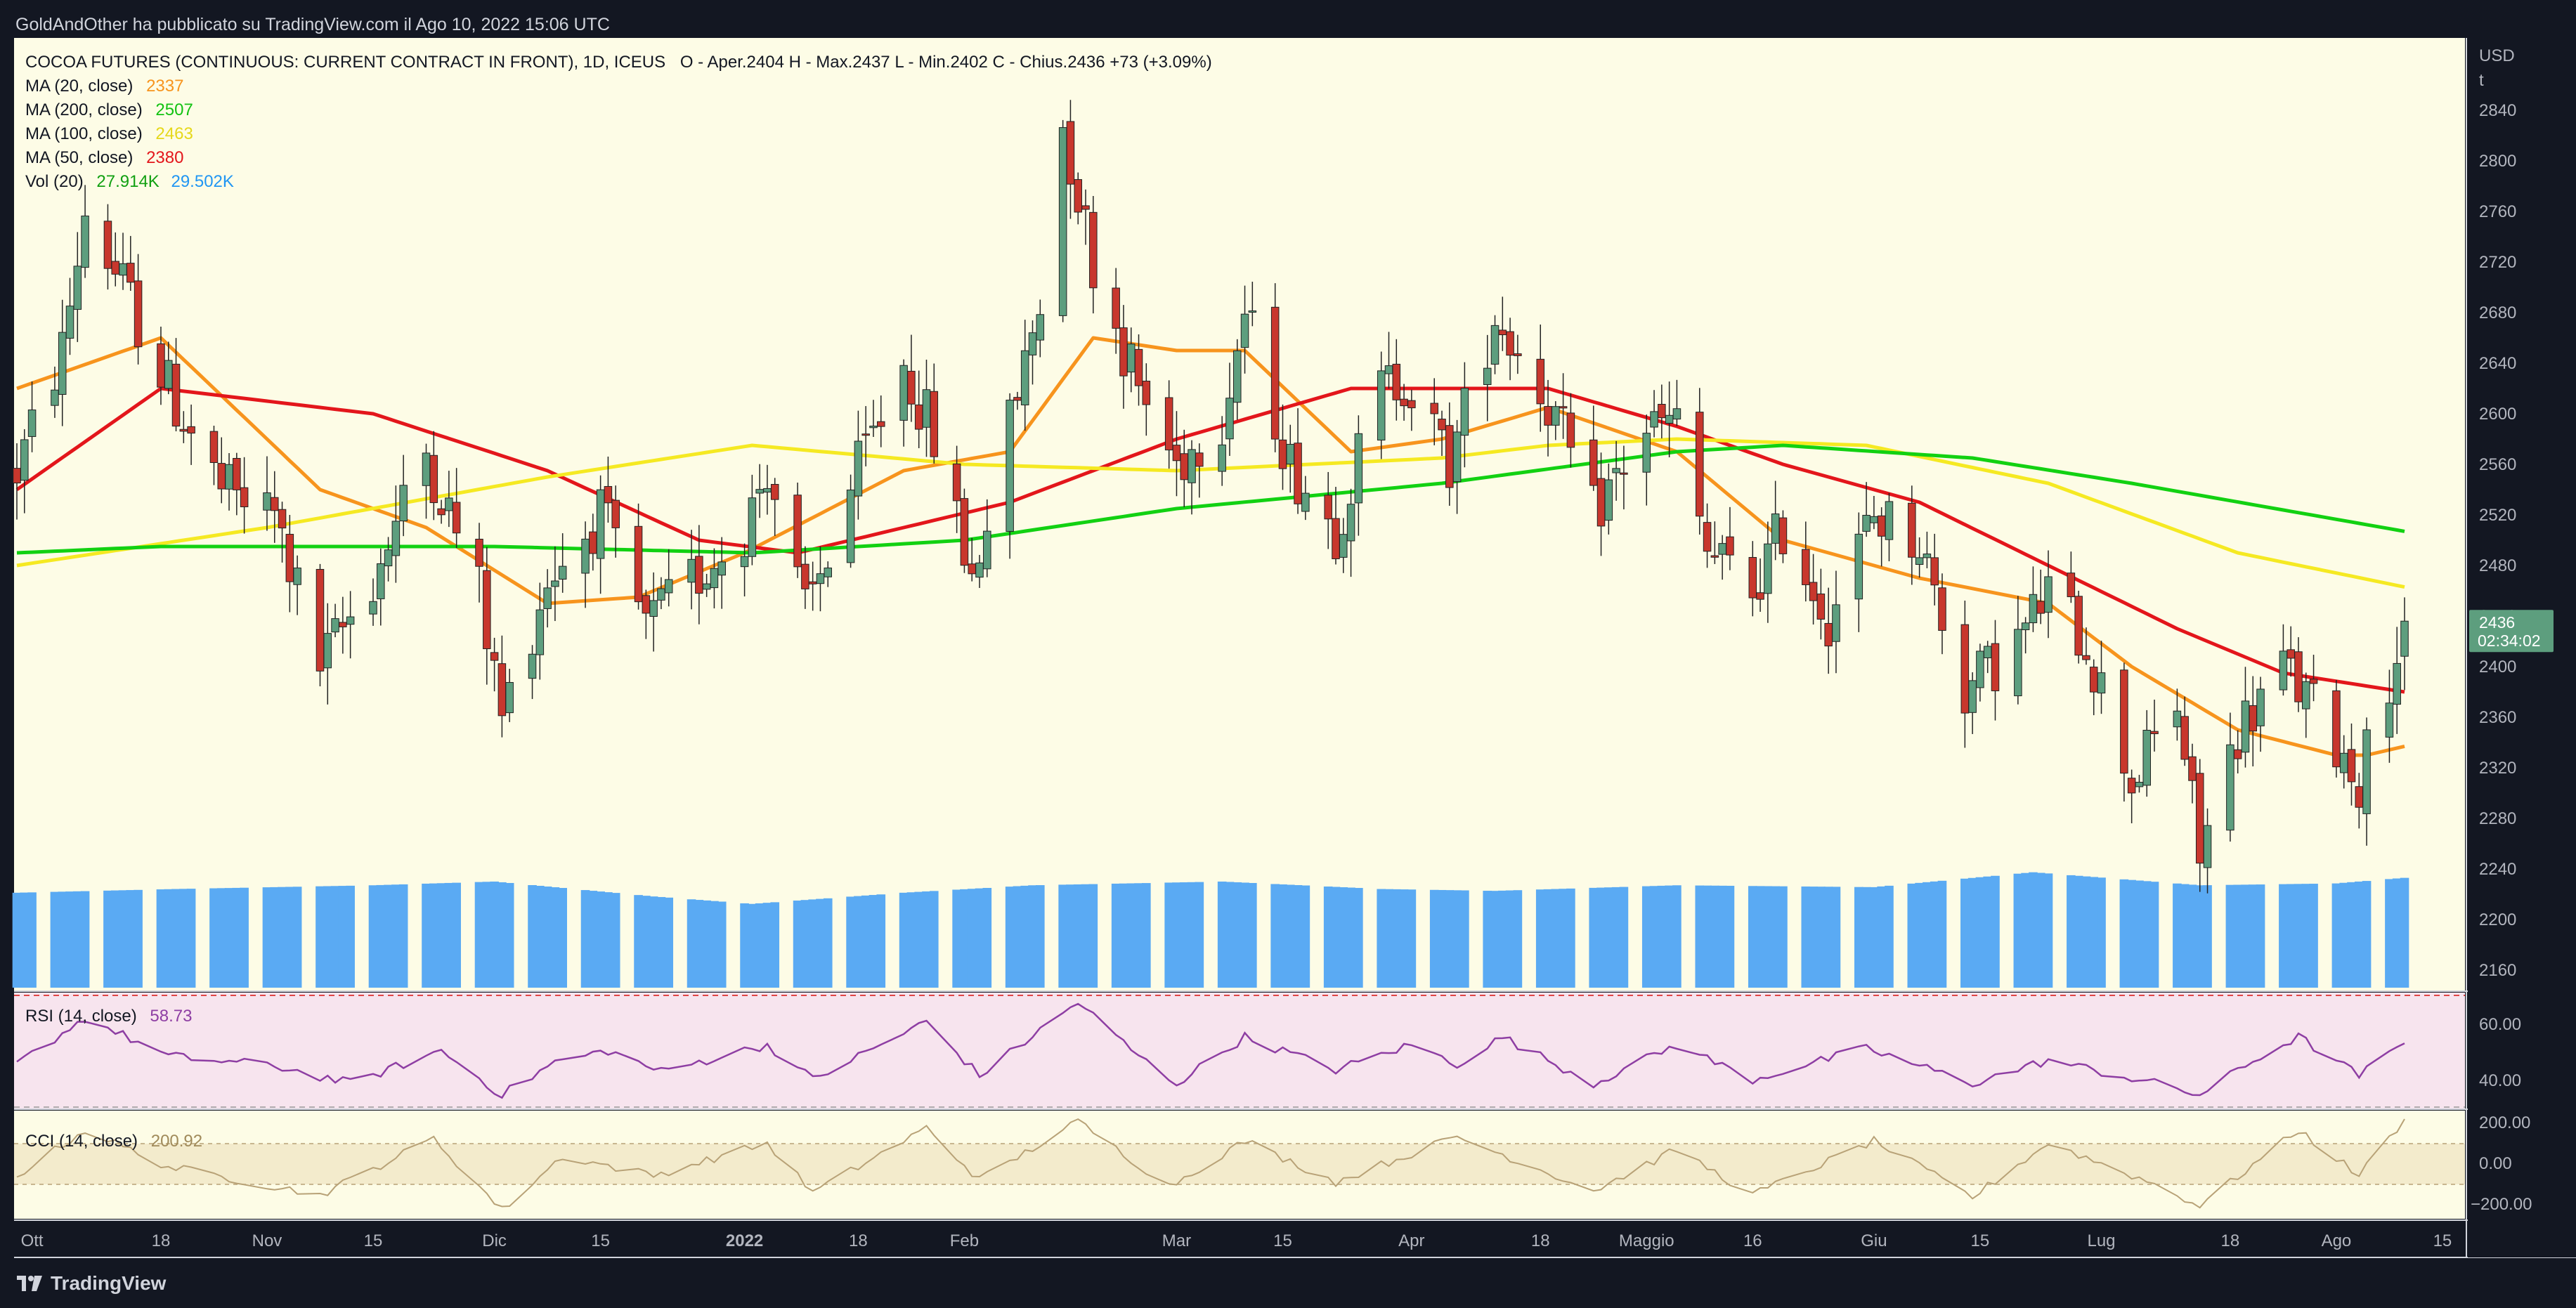 This screenshot has width=2576, height=1308. I want to click on cci-axis: 200.00 0.00 −200.00, so click(2501, 1163).